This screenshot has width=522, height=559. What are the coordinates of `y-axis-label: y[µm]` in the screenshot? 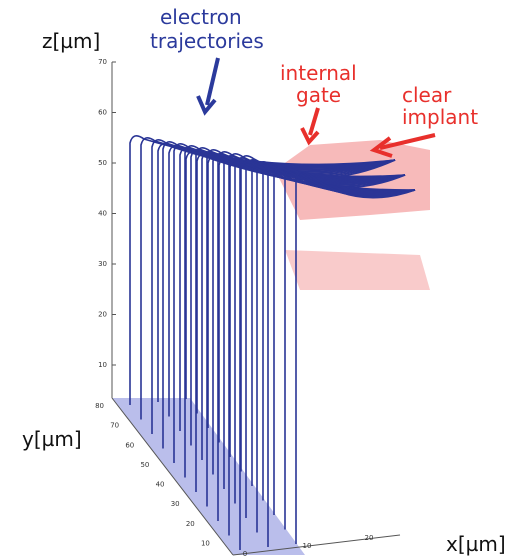 It's located at (52, 439).